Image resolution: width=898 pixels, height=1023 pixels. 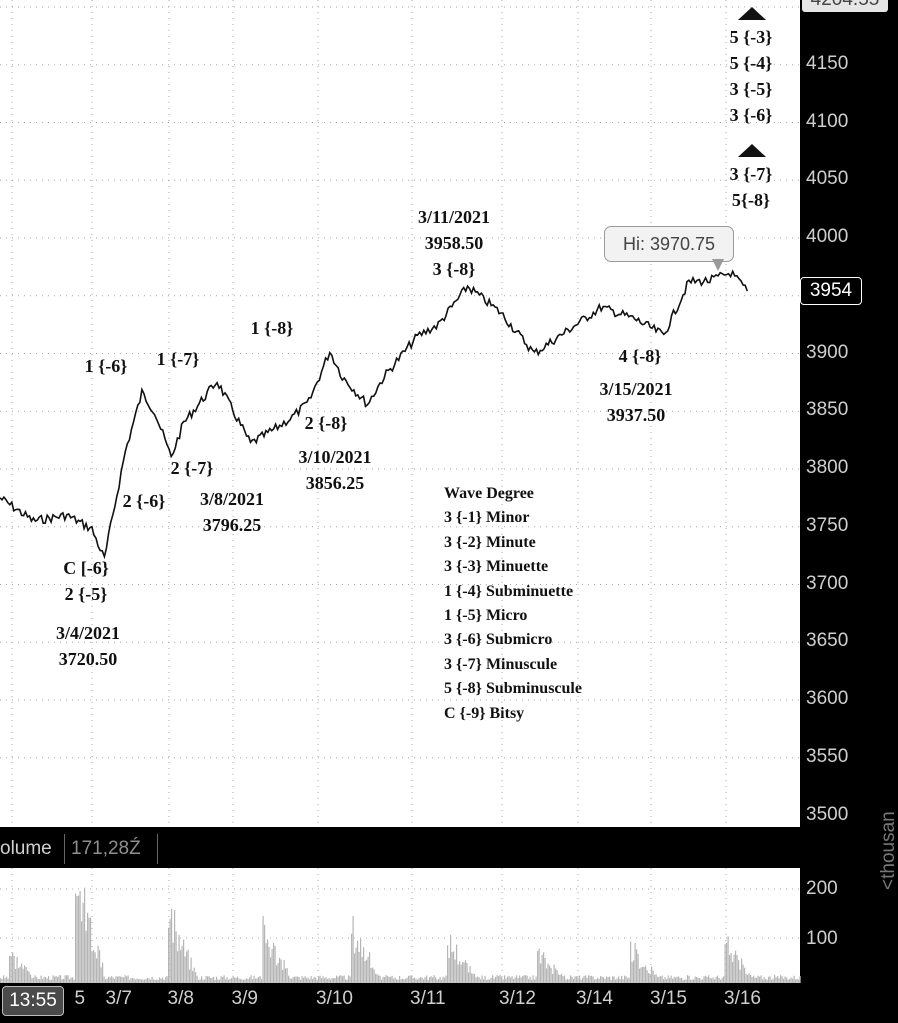 What do you see at coordinates (827, 179) in the screenshot?
I see `y-tick-label: 4050` at bounding box center [827, 179].